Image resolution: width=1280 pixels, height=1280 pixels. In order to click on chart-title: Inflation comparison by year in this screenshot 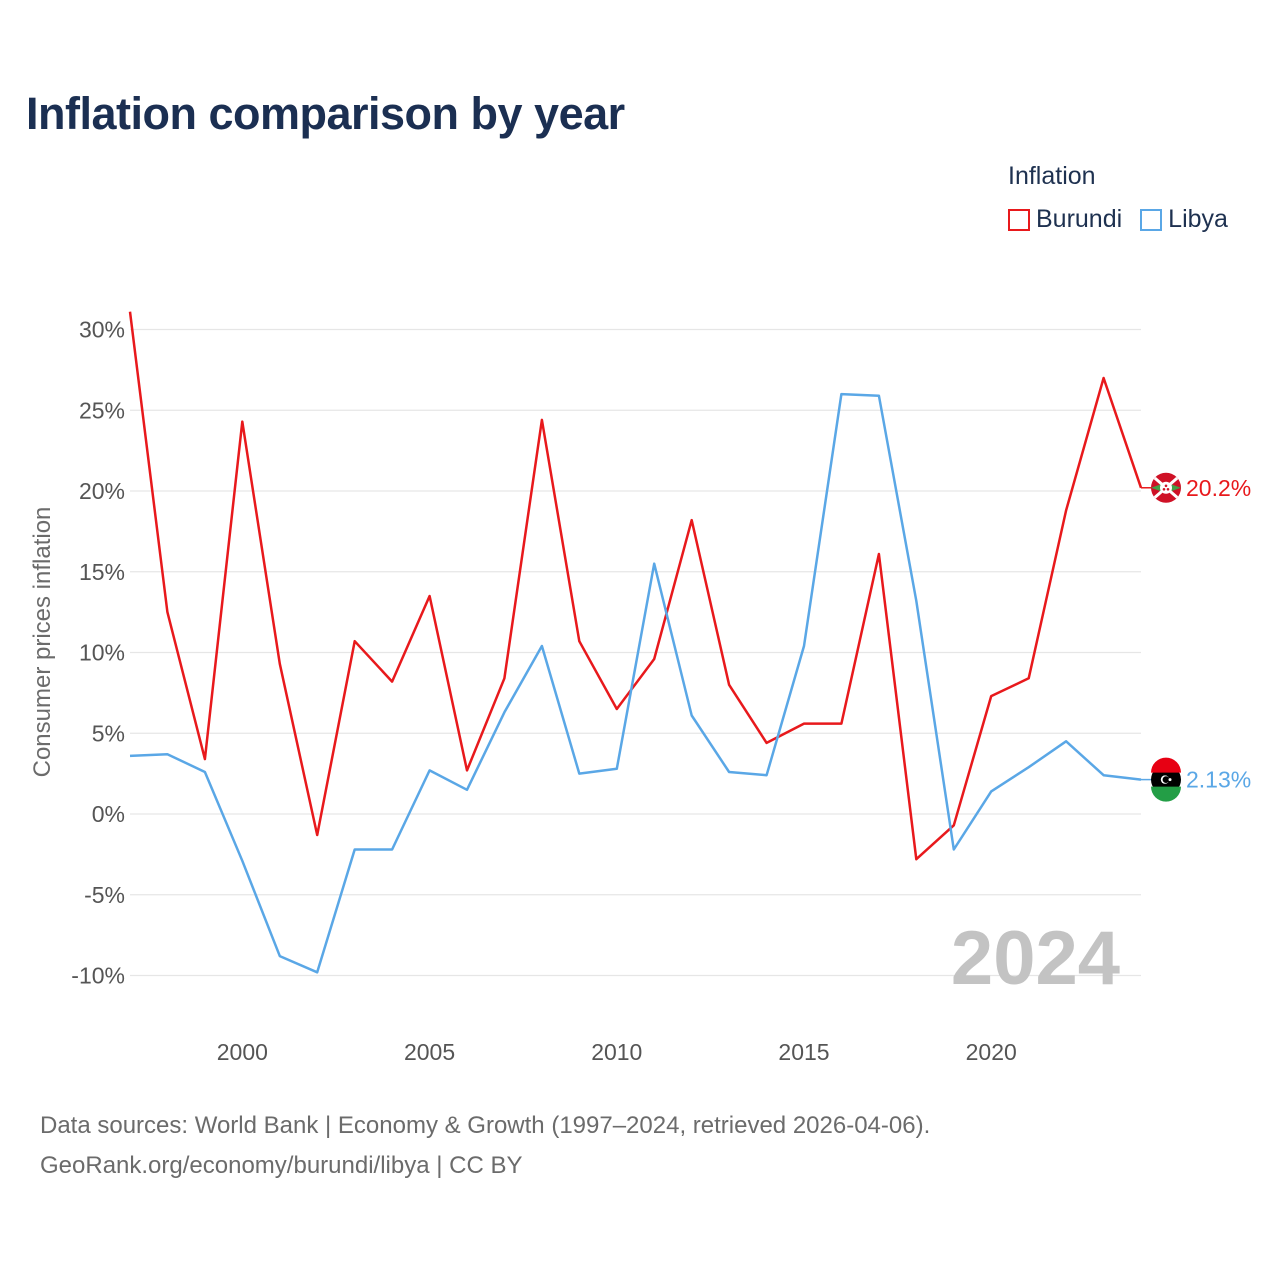, I will do `click(325, 113)`.